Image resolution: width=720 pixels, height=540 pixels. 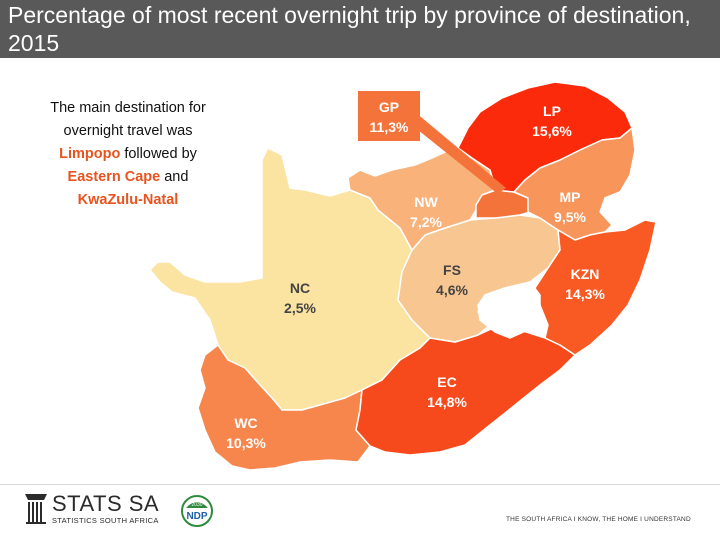 I want to click on province-code: EC, so click(x=447, y=382).